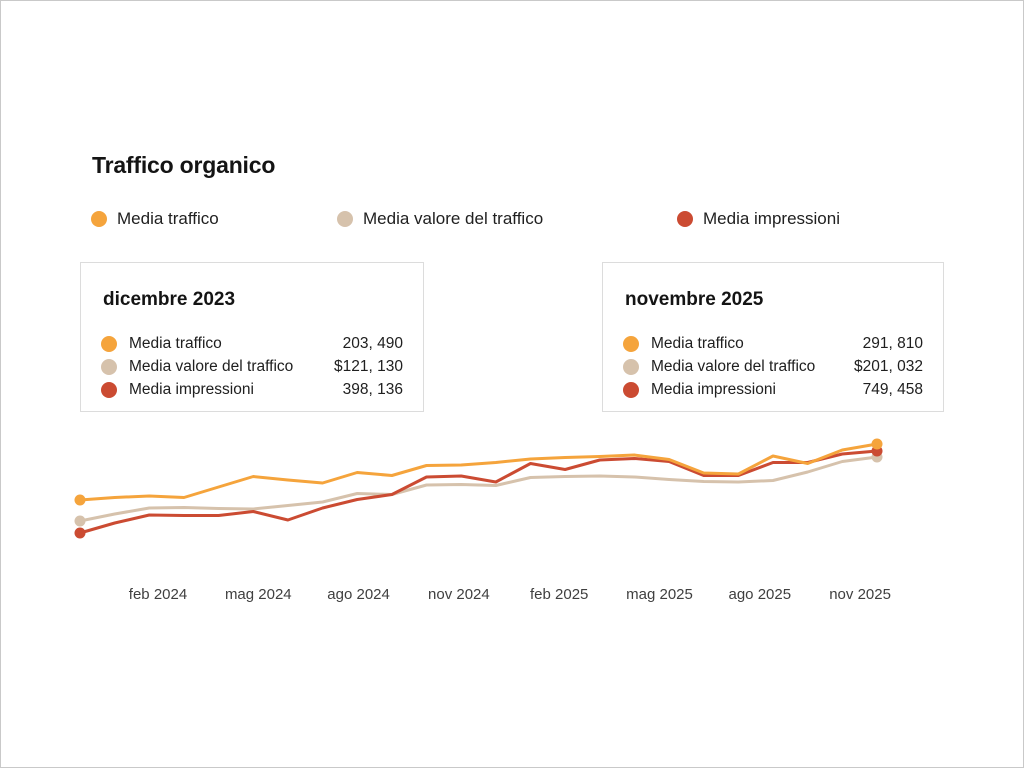  What do you see at coordinates (659, 594) in the screenshot?
I see `x-axis-tick-label: mag 2025` at bounding box center [659, 594].